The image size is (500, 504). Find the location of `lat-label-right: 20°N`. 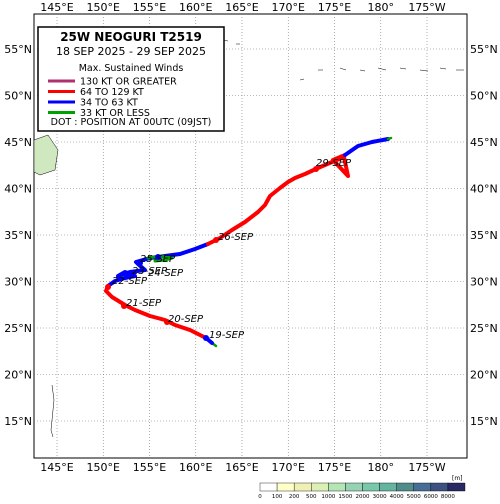

lat-label-right: 20°N is located at coordinates (484, 375).